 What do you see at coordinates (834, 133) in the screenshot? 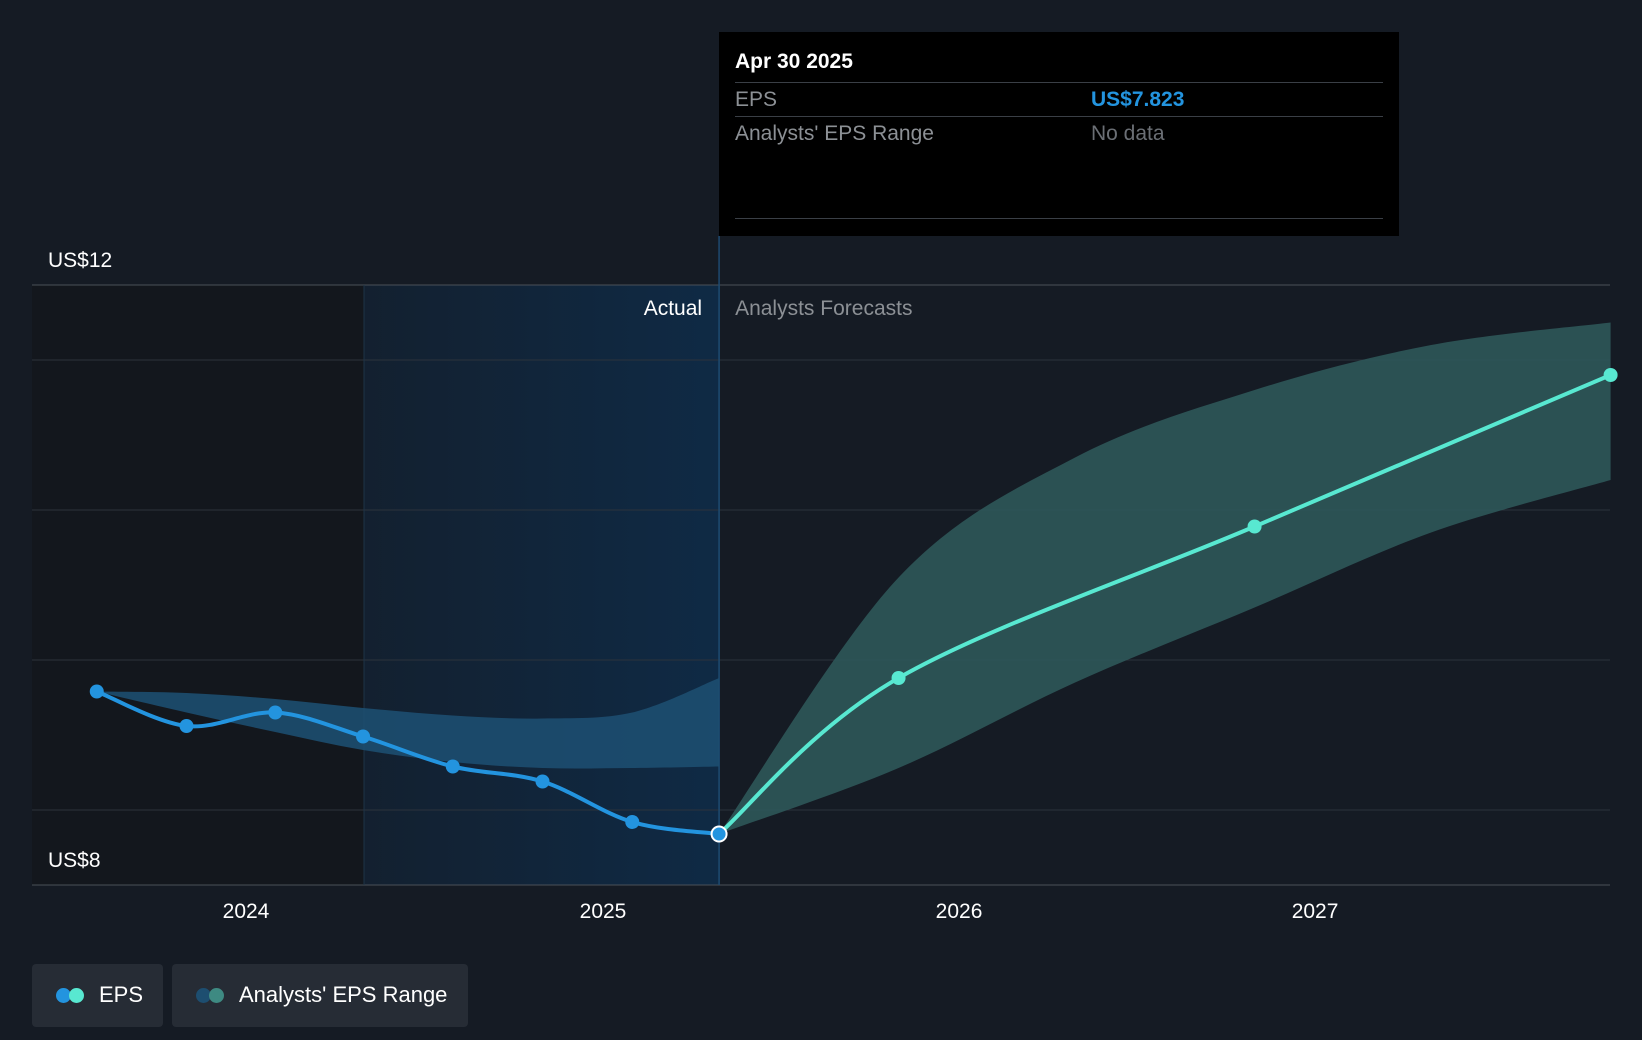
I see `tooltip-range-label: Analysts' EPS Range` at bounding box center [834, 133].